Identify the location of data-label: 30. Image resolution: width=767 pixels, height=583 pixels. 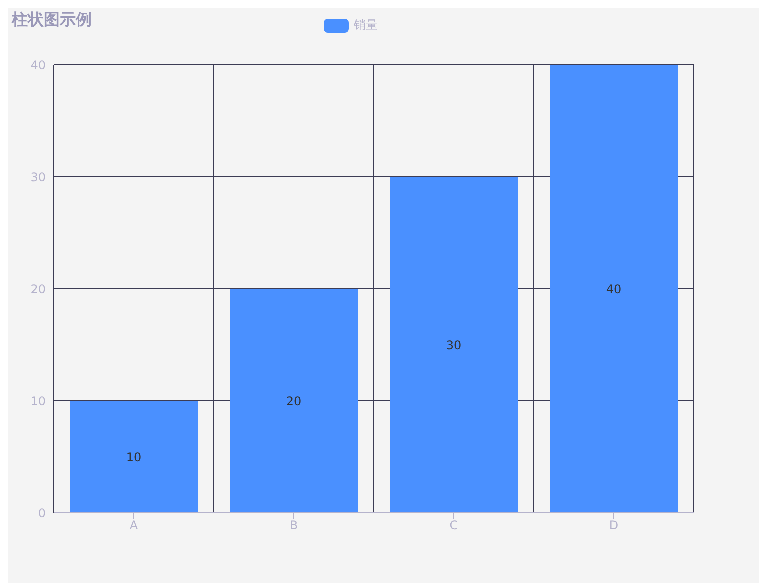
(454, 345).